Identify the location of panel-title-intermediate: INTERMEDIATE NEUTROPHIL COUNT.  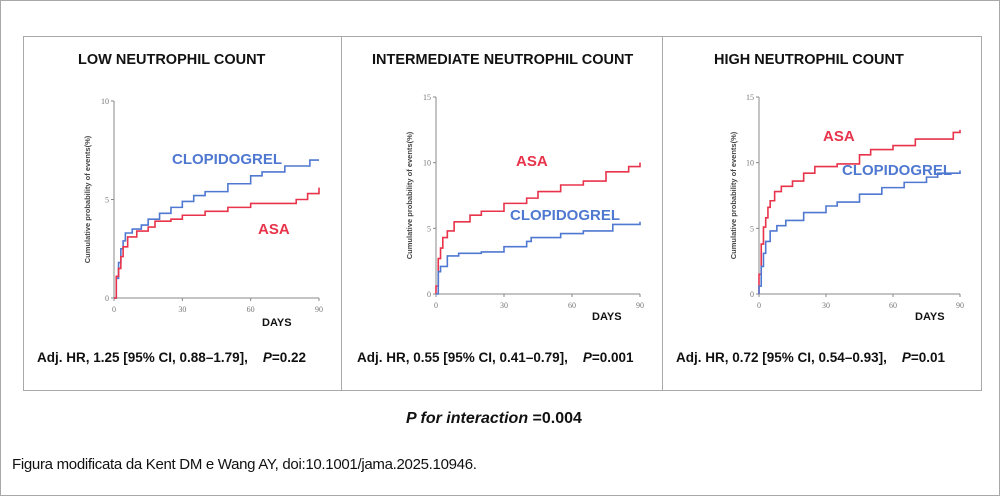
(503, 60).